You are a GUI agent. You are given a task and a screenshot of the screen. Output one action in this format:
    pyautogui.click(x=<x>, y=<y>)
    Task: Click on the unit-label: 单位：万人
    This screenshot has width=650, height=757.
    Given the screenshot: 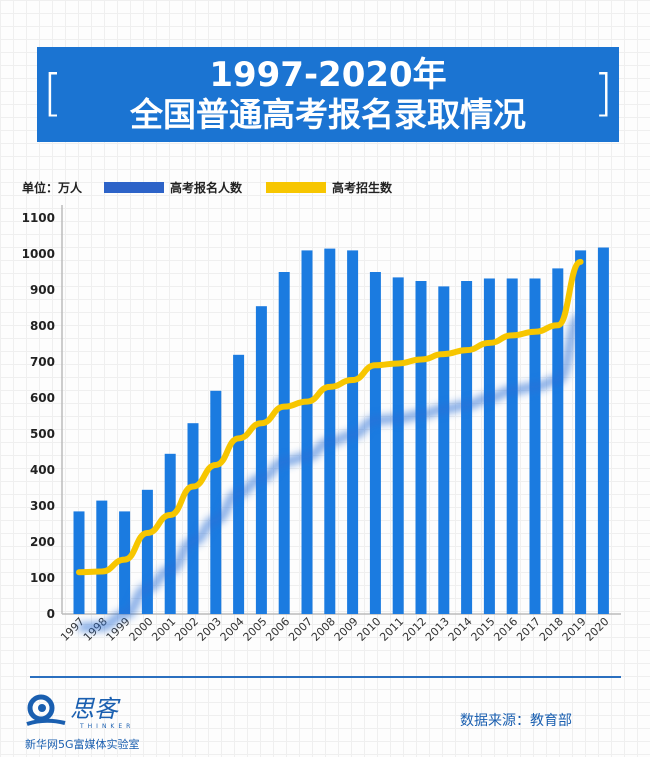 What is the action you would take?
    pyautogui.click(x=52, y=188)
    